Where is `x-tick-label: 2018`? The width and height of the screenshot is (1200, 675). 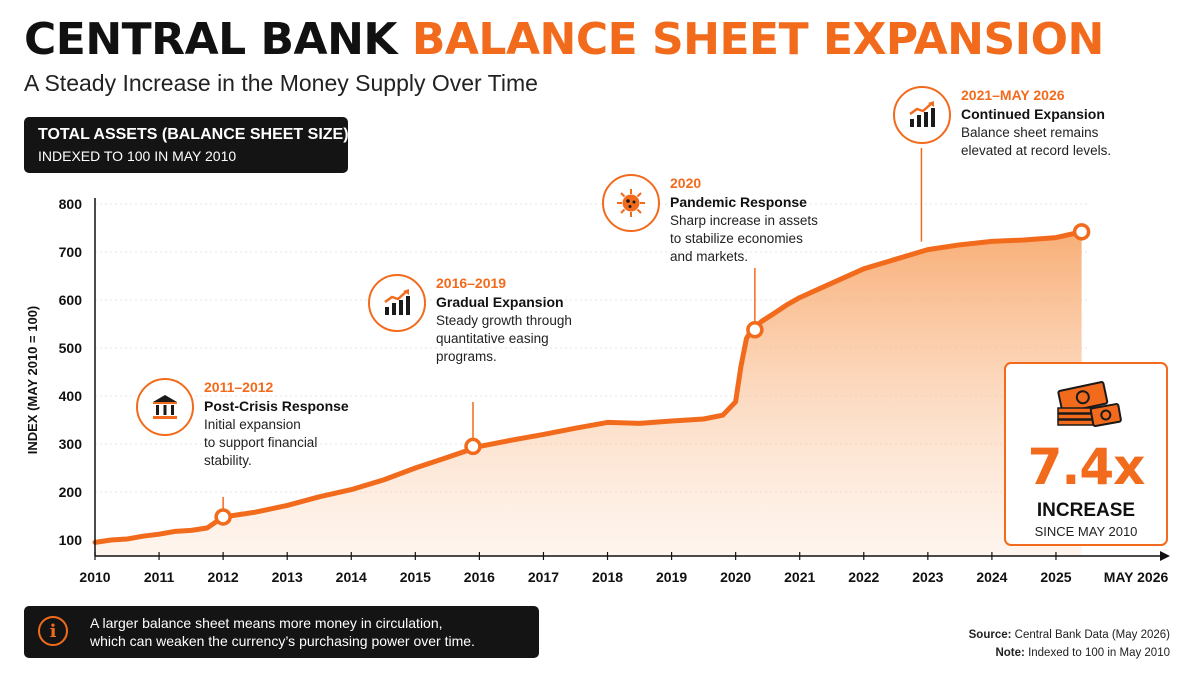
x-tick-label: 2018 is located at coordinates (607, 577).